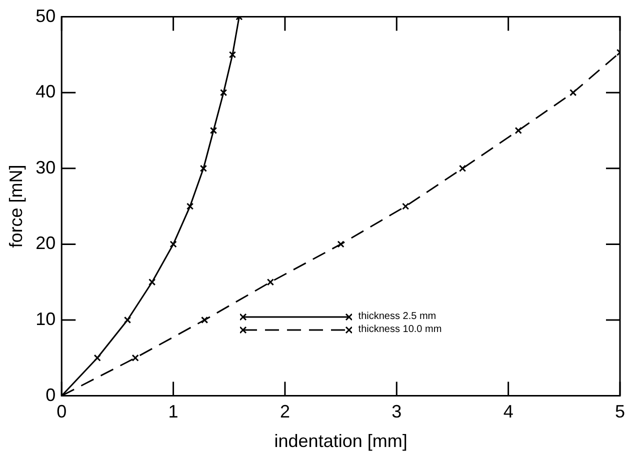 The image size is (631, 459). Describe the element at coordinates (397, 412) in the screenshot. I see `x-tick-label: 3` at that location.